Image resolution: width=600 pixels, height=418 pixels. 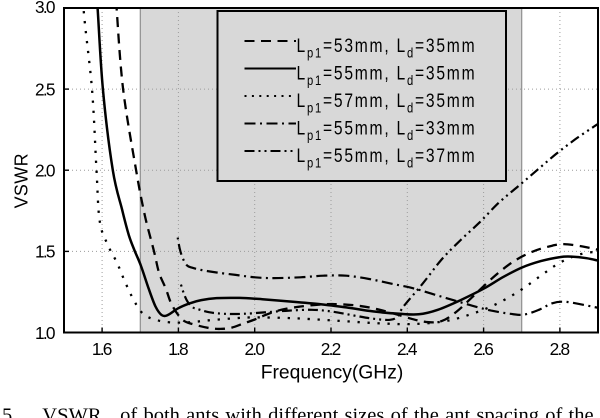 I want to click on svg-text: 2.8, so click(x=560, y=349).